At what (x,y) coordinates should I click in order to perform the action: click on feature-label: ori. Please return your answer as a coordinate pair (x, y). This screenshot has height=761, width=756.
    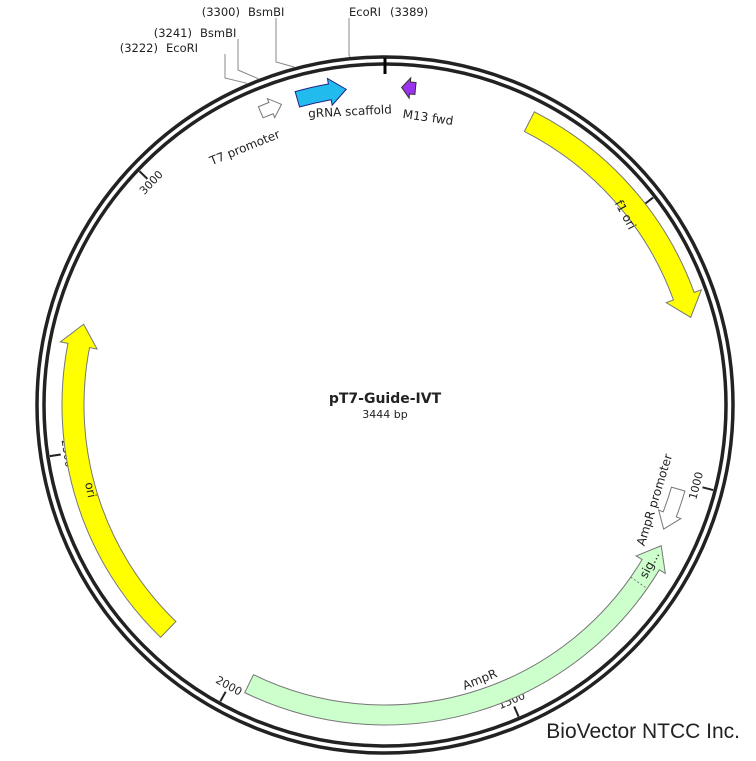
    Looking at the image, I should click on (90, 490).